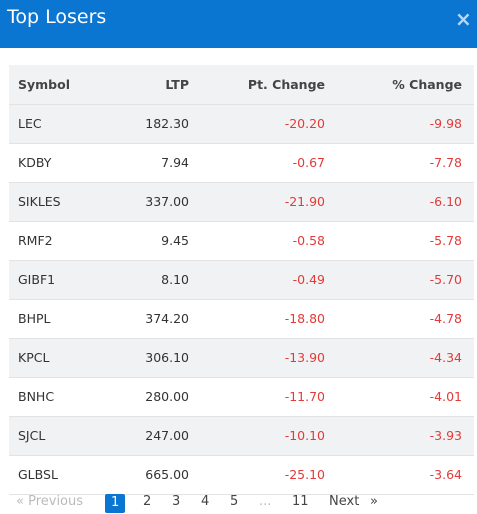 This screenshot has height=514, width=477. What do you see at coordinates (167, 474) in the screenshot?
I see `ltp-cell: 665.00` at bounding box center [167, 474].